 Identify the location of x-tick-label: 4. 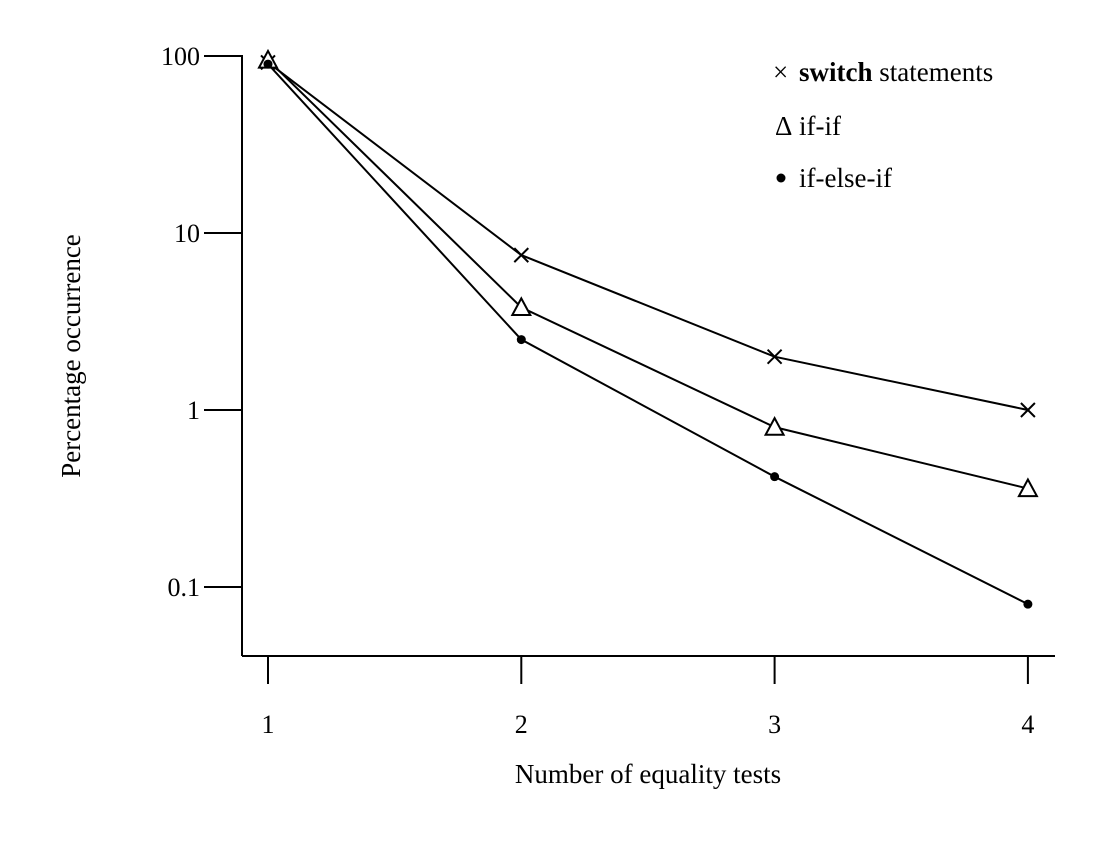
(1027, 724).